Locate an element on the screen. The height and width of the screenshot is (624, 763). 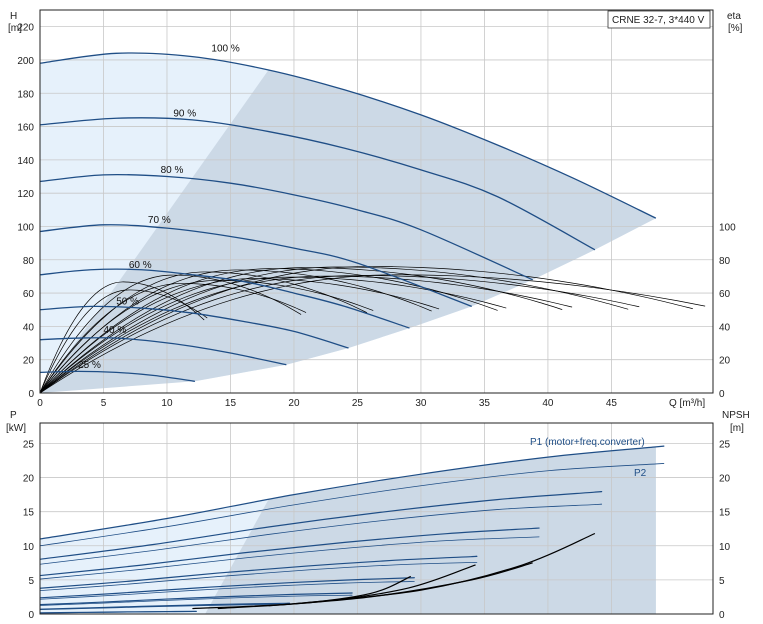
y2-tick-label: 100 is located at coordinates (727, 227).